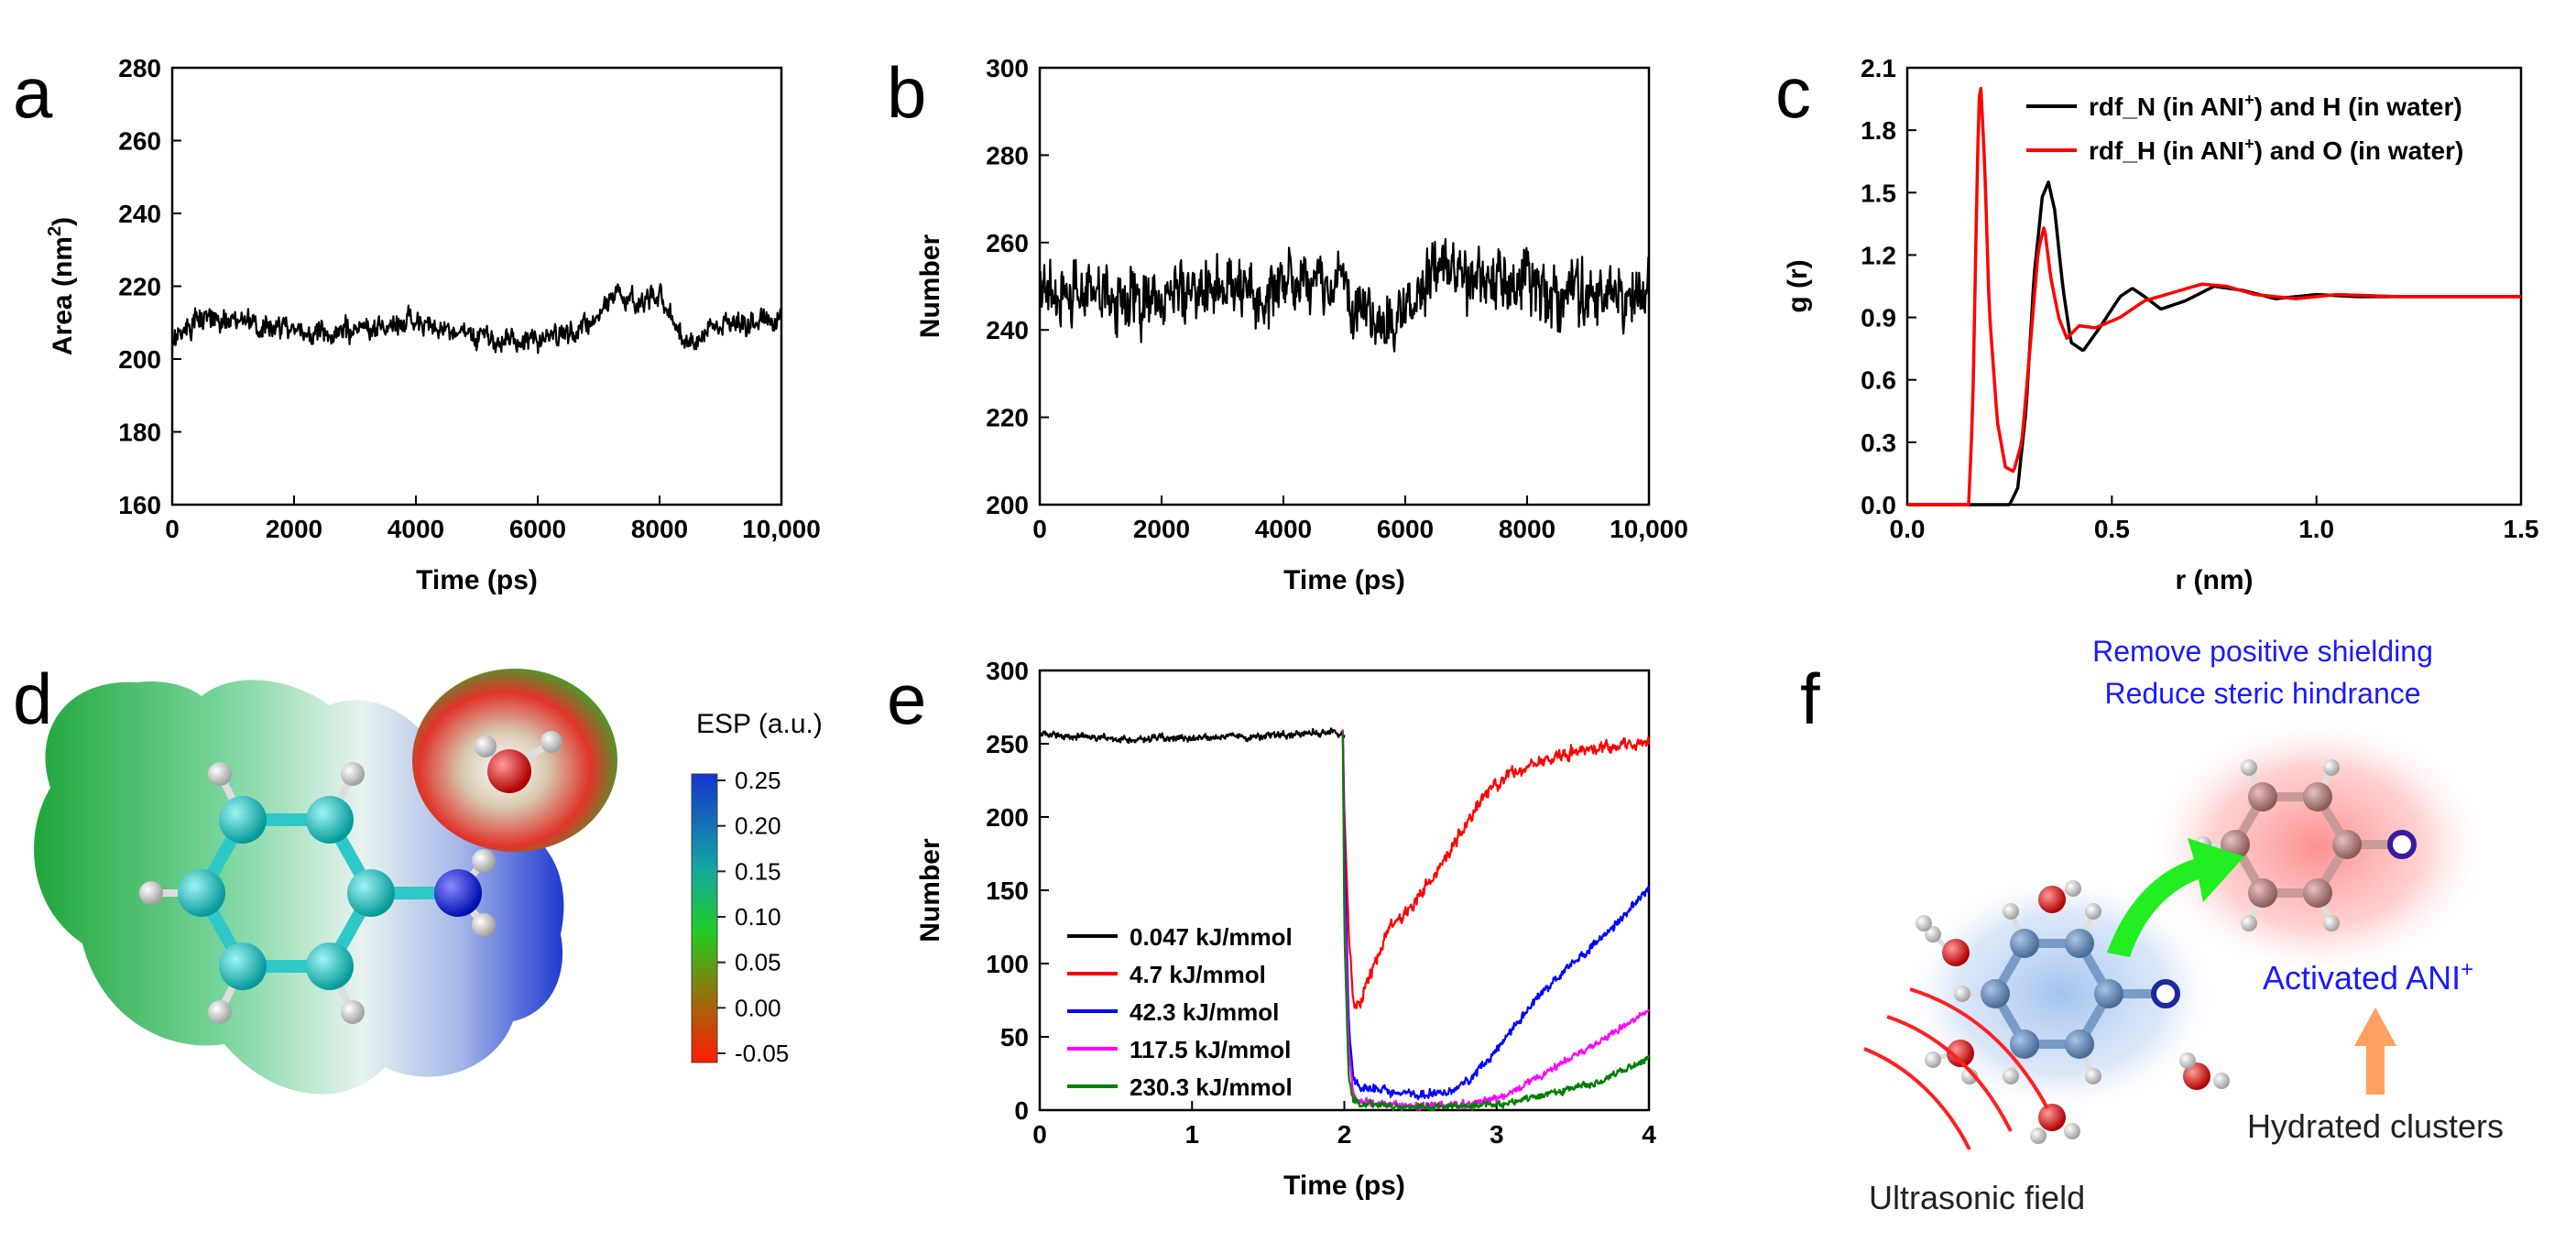 The height and width of the screenshot is (1242, 2576). Describe the element at coordinates (2175, 897) in the screenshot. I see `activation-arrow-green` at that location.